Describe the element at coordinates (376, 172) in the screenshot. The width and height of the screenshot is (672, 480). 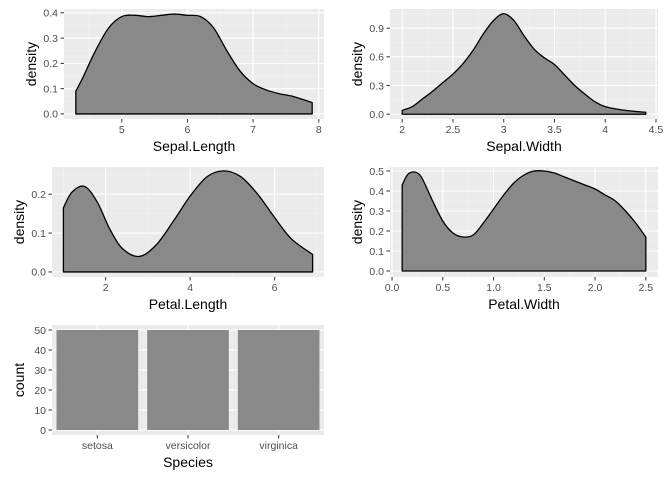
I see `y-tick-label: 0.5` at that location.